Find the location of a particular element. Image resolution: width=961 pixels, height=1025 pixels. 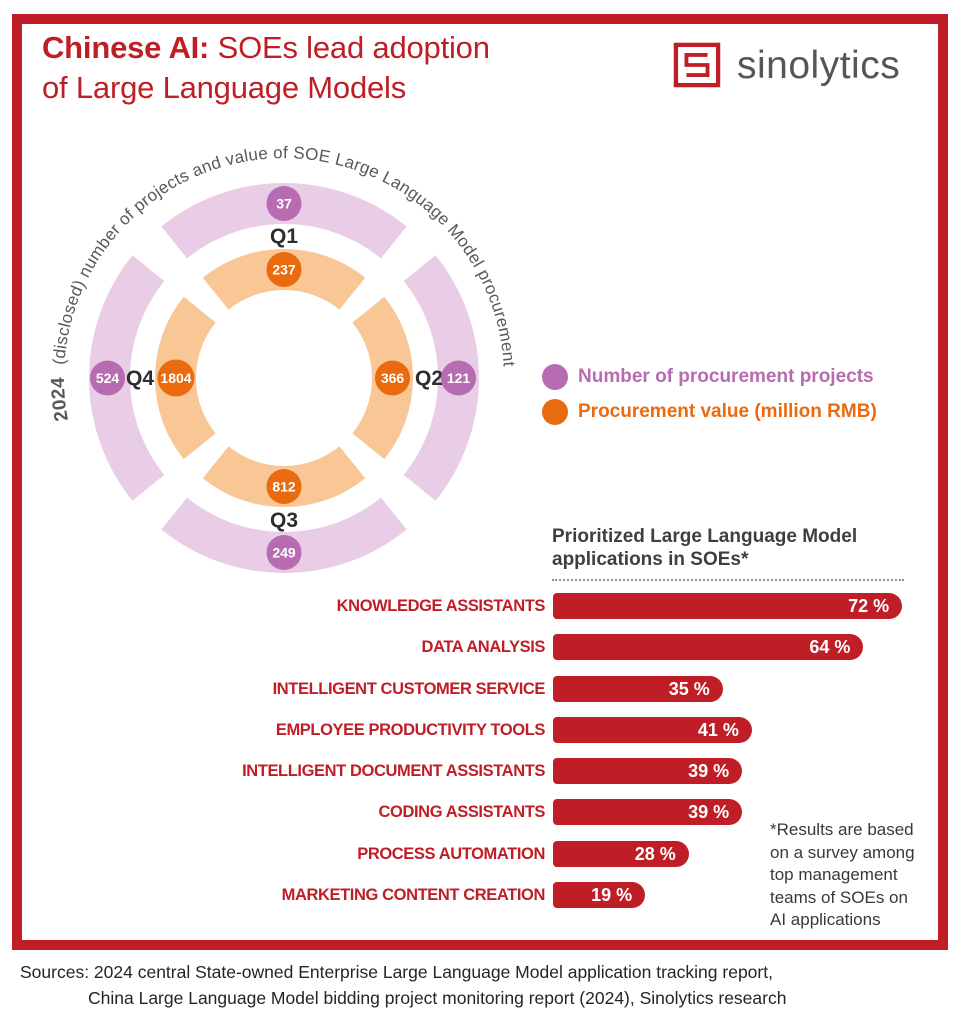

bar-label: DATA ANALYSIS is located at coordinates (483, 647).